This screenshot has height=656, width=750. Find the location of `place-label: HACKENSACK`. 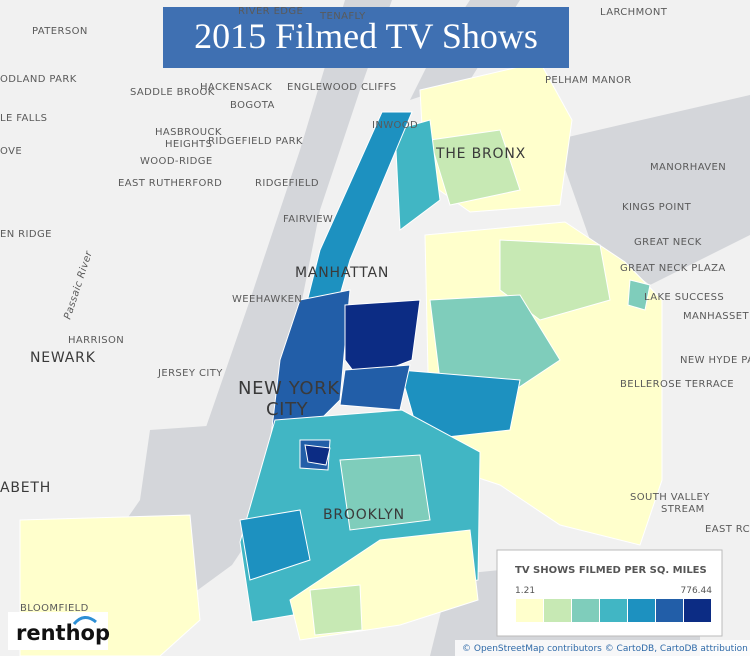

place-label: HACKENSACK is located at coordinates (236, 87).